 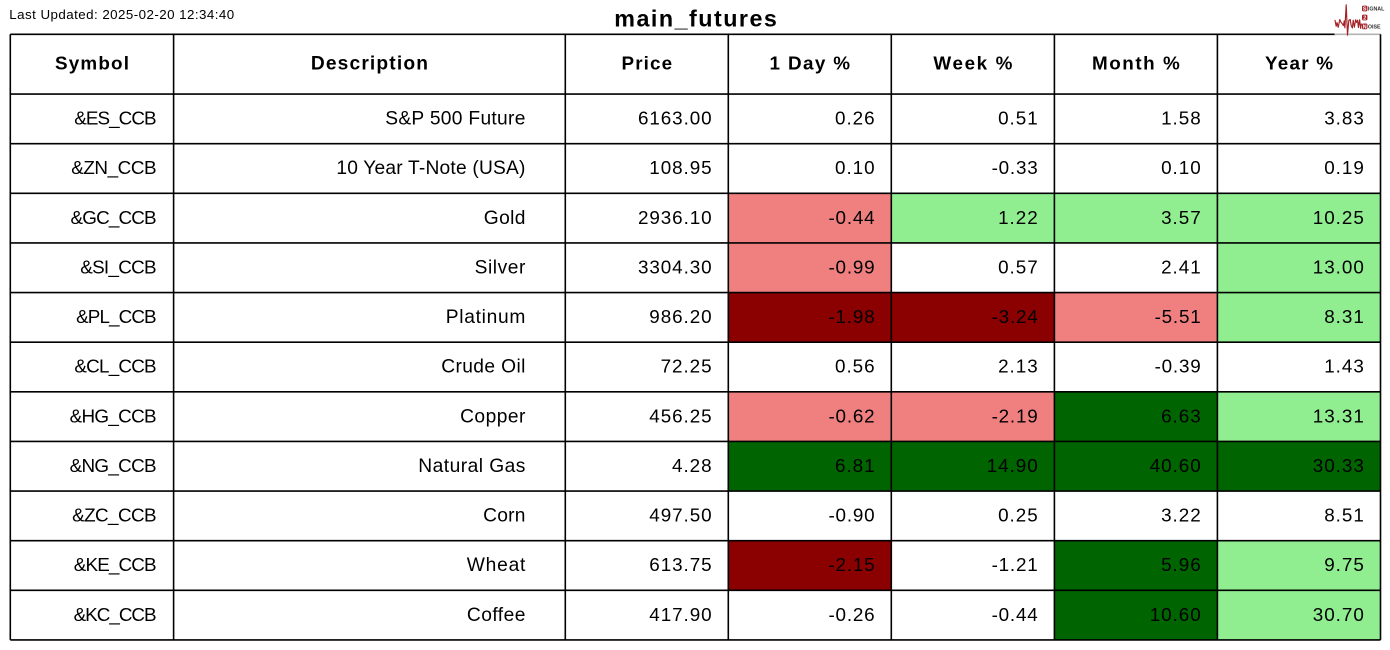 I want to click on svg-text: 10 Year T-Note (USA), so click(x=430, y=168).